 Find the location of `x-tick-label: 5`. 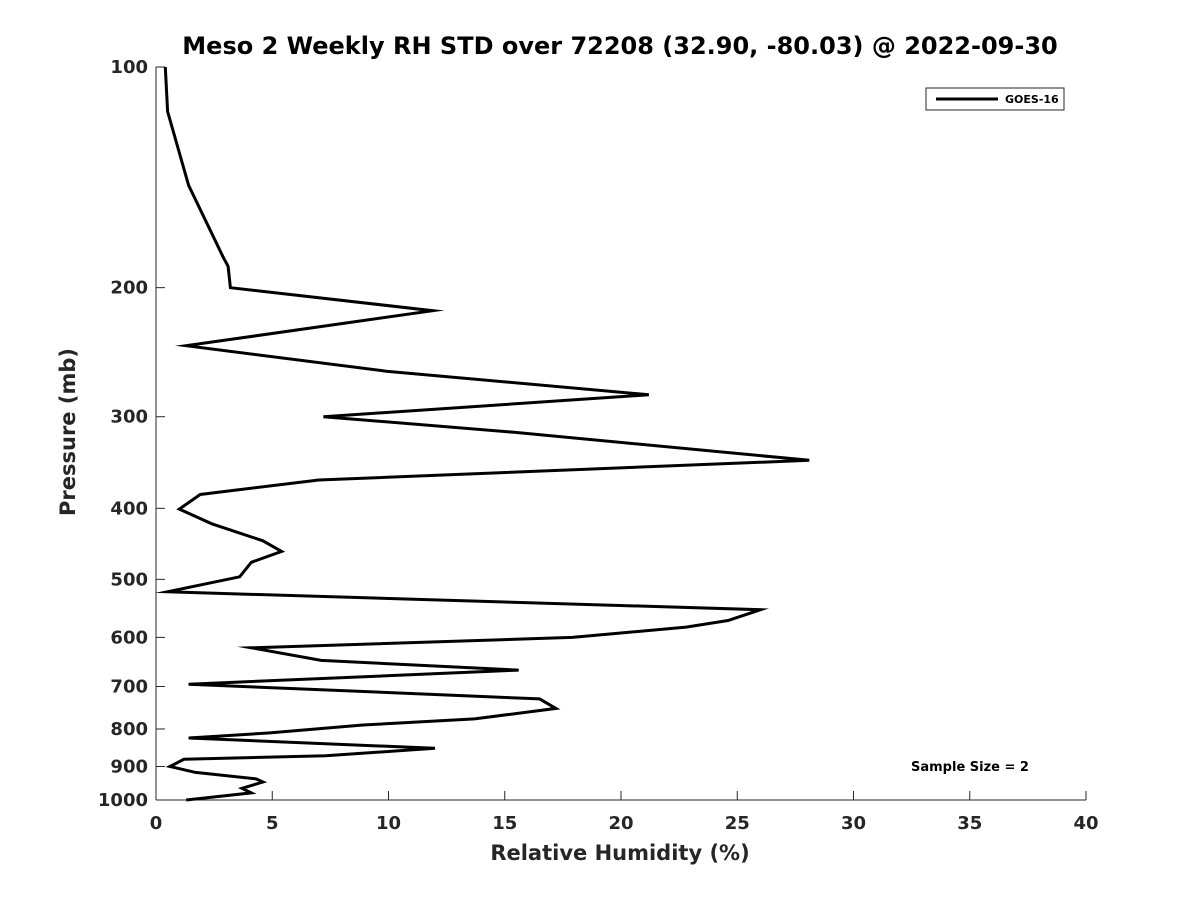

x-tick-label: 5 is located at coordinates (272, 823).